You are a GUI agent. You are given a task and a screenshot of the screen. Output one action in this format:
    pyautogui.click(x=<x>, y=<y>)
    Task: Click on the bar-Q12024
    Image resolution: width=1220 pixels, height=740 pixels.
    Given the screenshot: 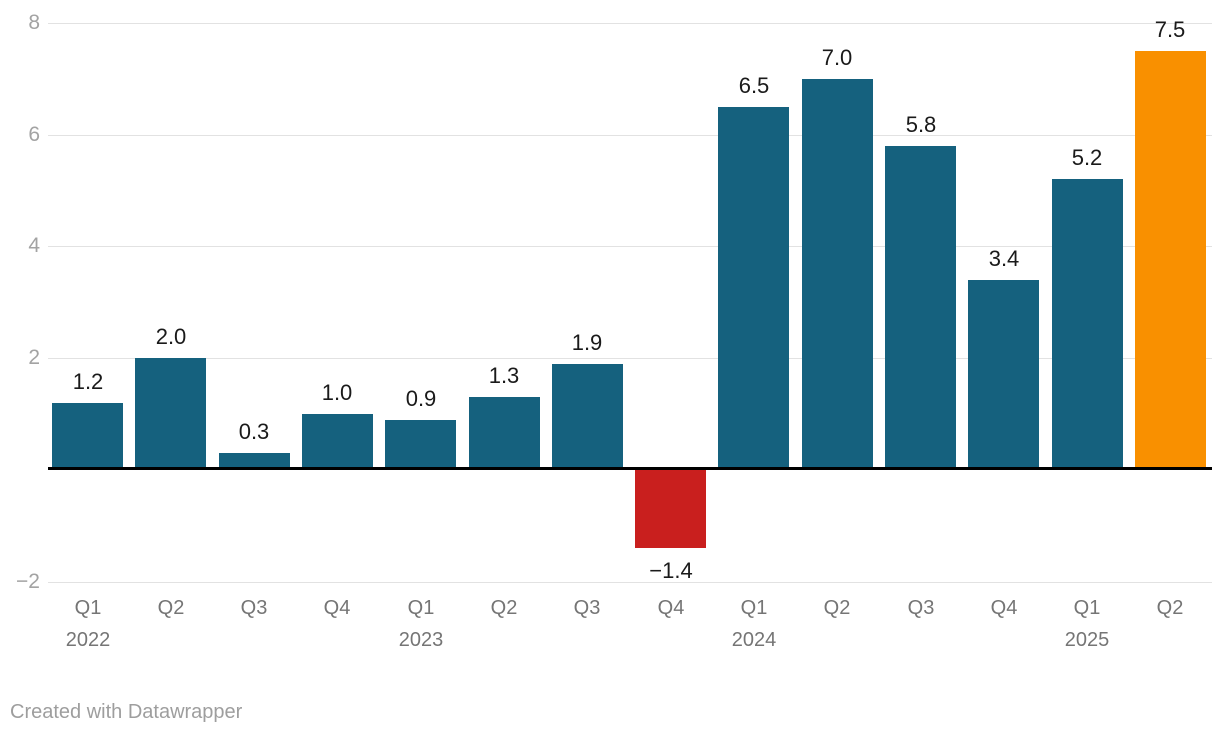 What is the action you would take?
    pyautogui.click(x=753, y=288)
    